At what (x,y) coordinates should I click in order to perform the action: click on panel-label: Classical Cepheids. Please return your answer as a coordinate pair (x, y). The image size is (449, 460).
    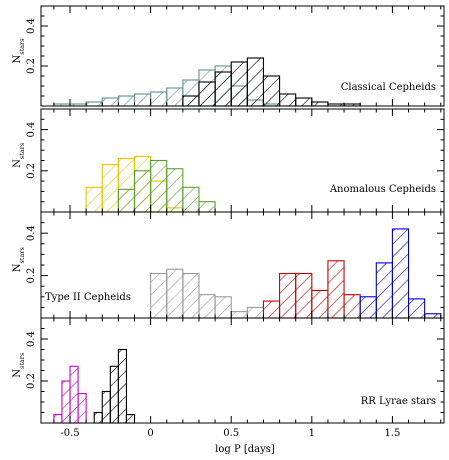
    Looking at the image, I should click on (388, 87).